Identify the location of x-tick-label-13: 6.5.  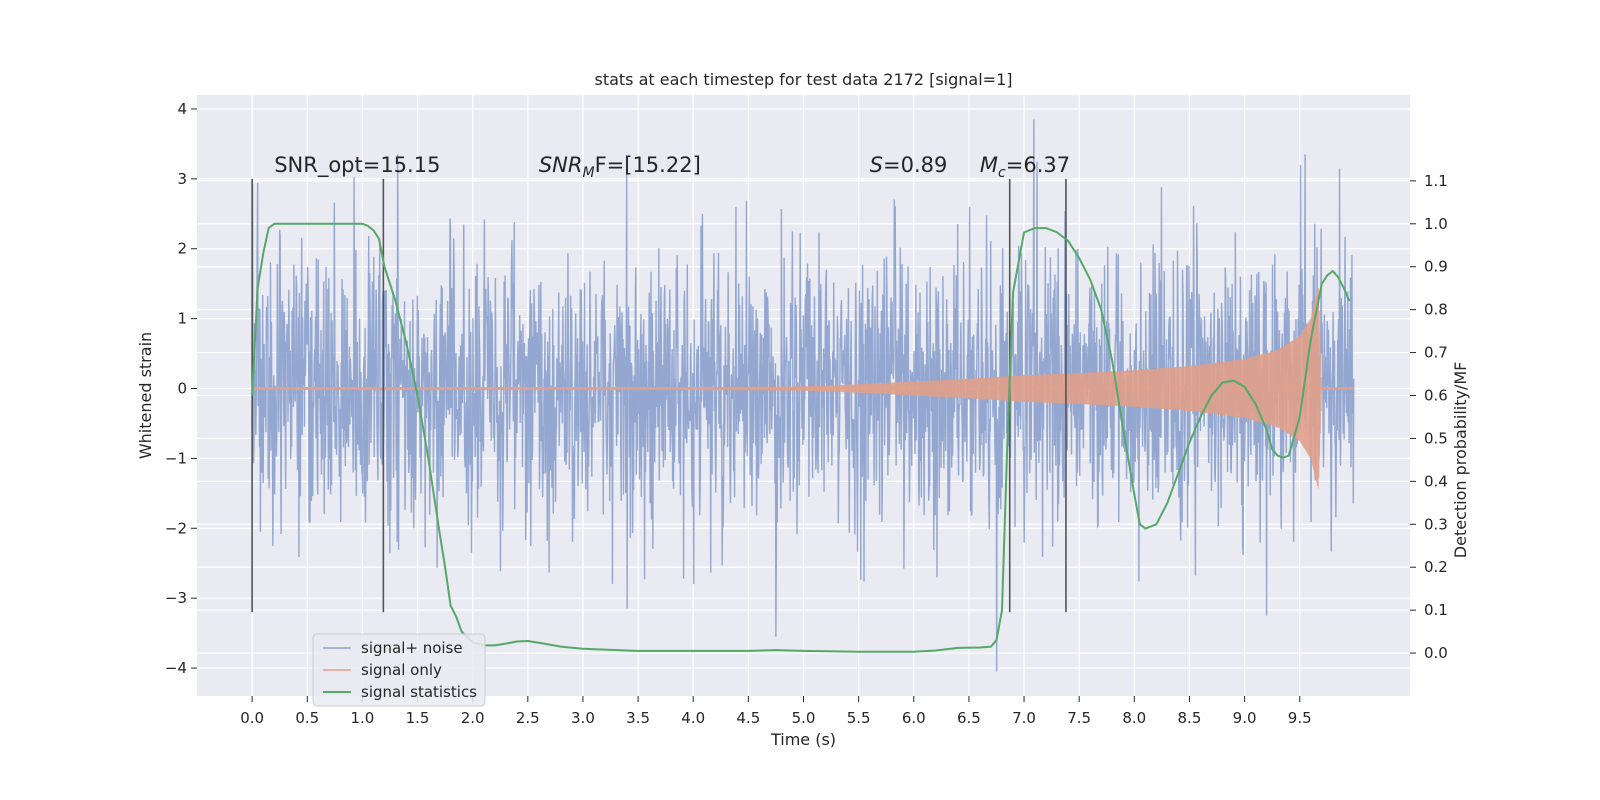
(969, 718).